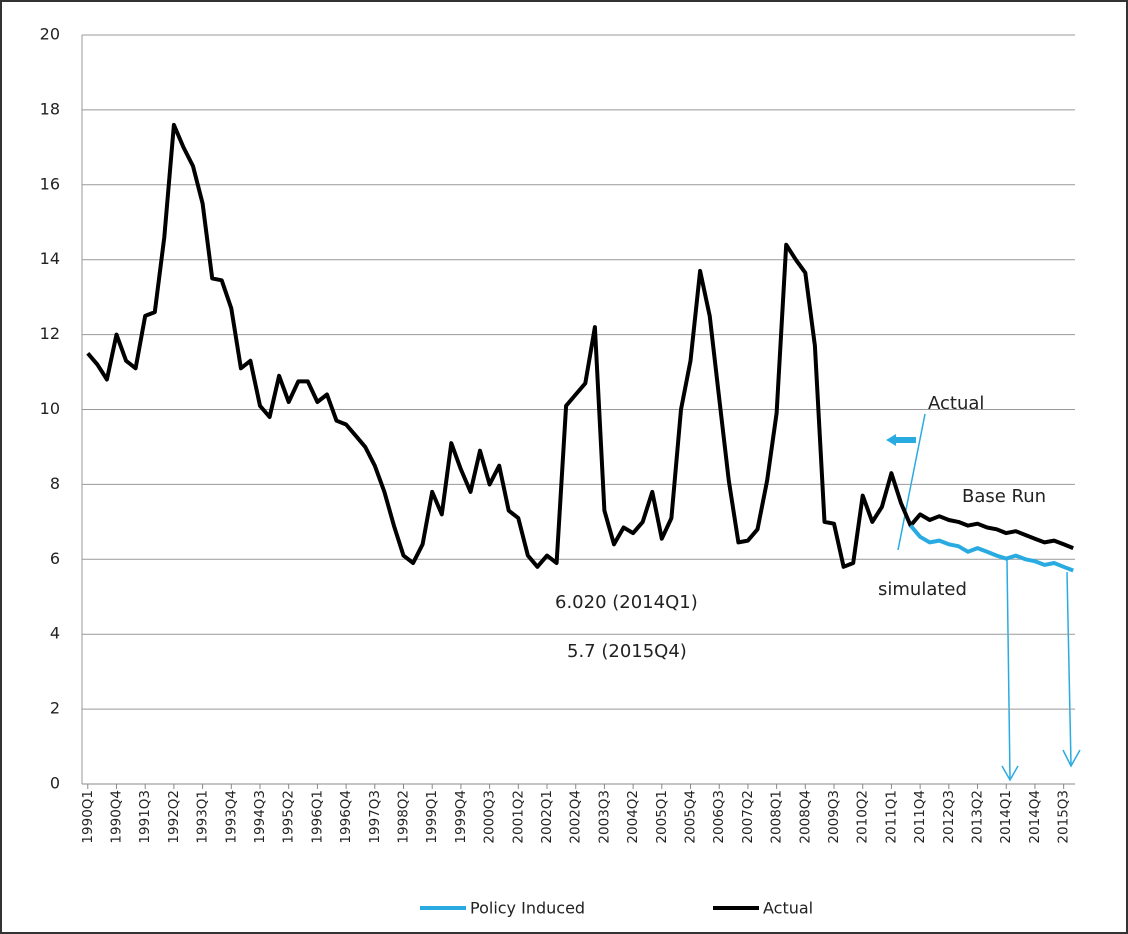 The height and width of the screenshot is (934, 1128). What do you see at coordinates (547, 817) in the screenshot?
I see `x-tick-label: 2002Q1` at bounding box center [547, 817].